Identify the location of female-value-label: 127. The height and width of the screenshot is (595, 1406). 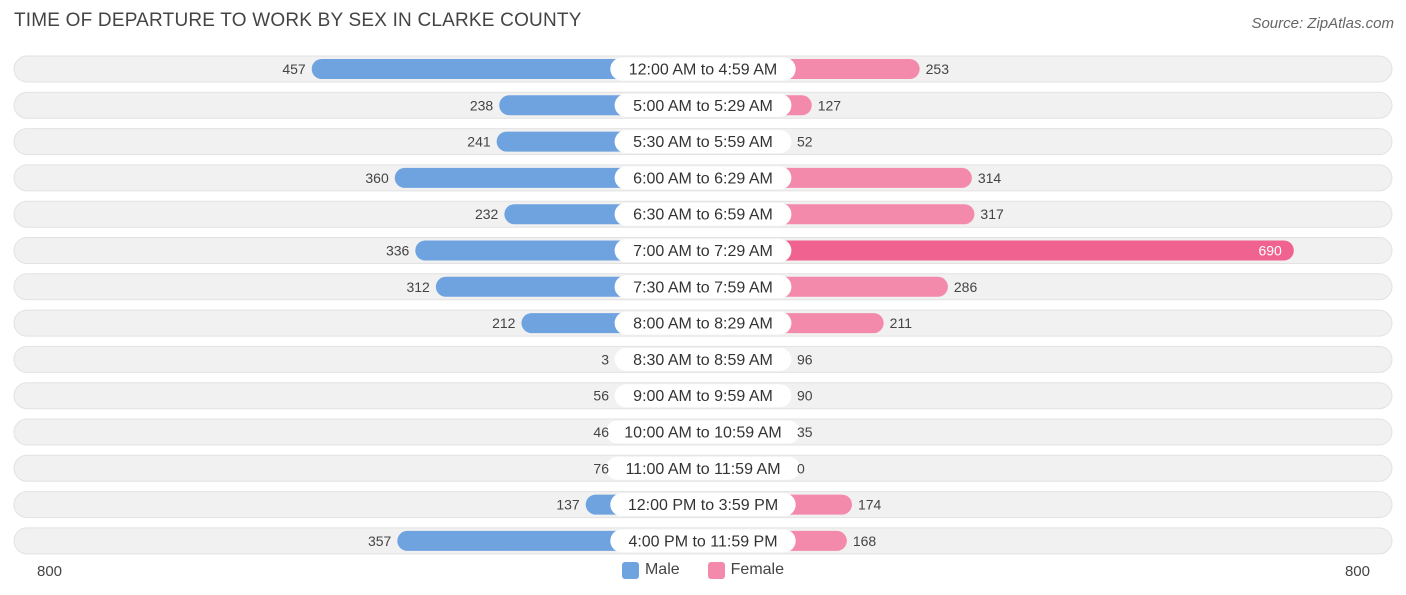
(830, 105).